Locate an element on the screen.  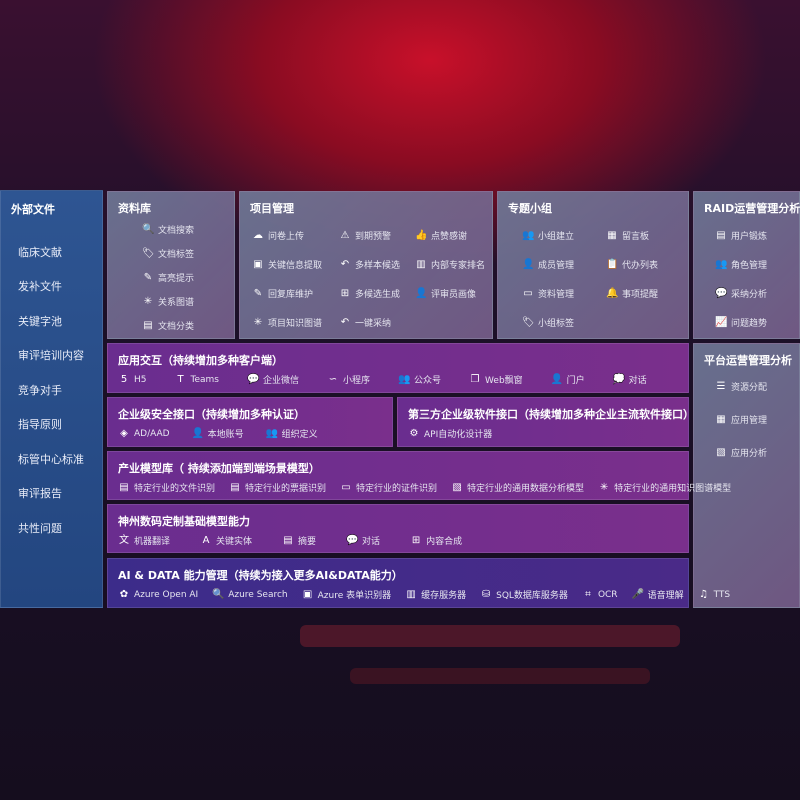
feature-item: 🏷 文档标签 is located at coordinates (168, 254).